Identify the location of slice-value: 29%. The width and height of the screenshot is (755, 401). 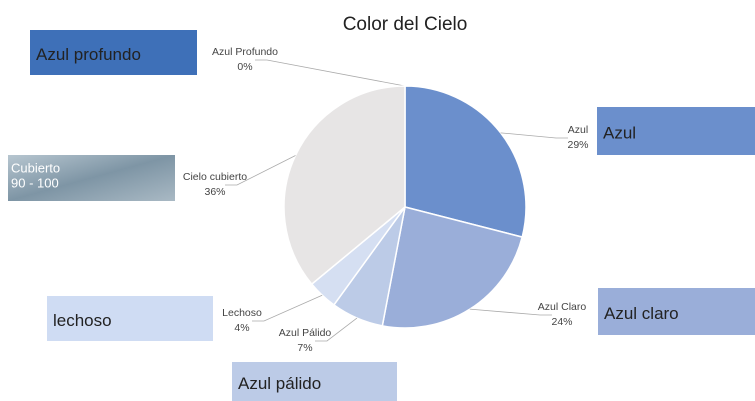
(577, 145).